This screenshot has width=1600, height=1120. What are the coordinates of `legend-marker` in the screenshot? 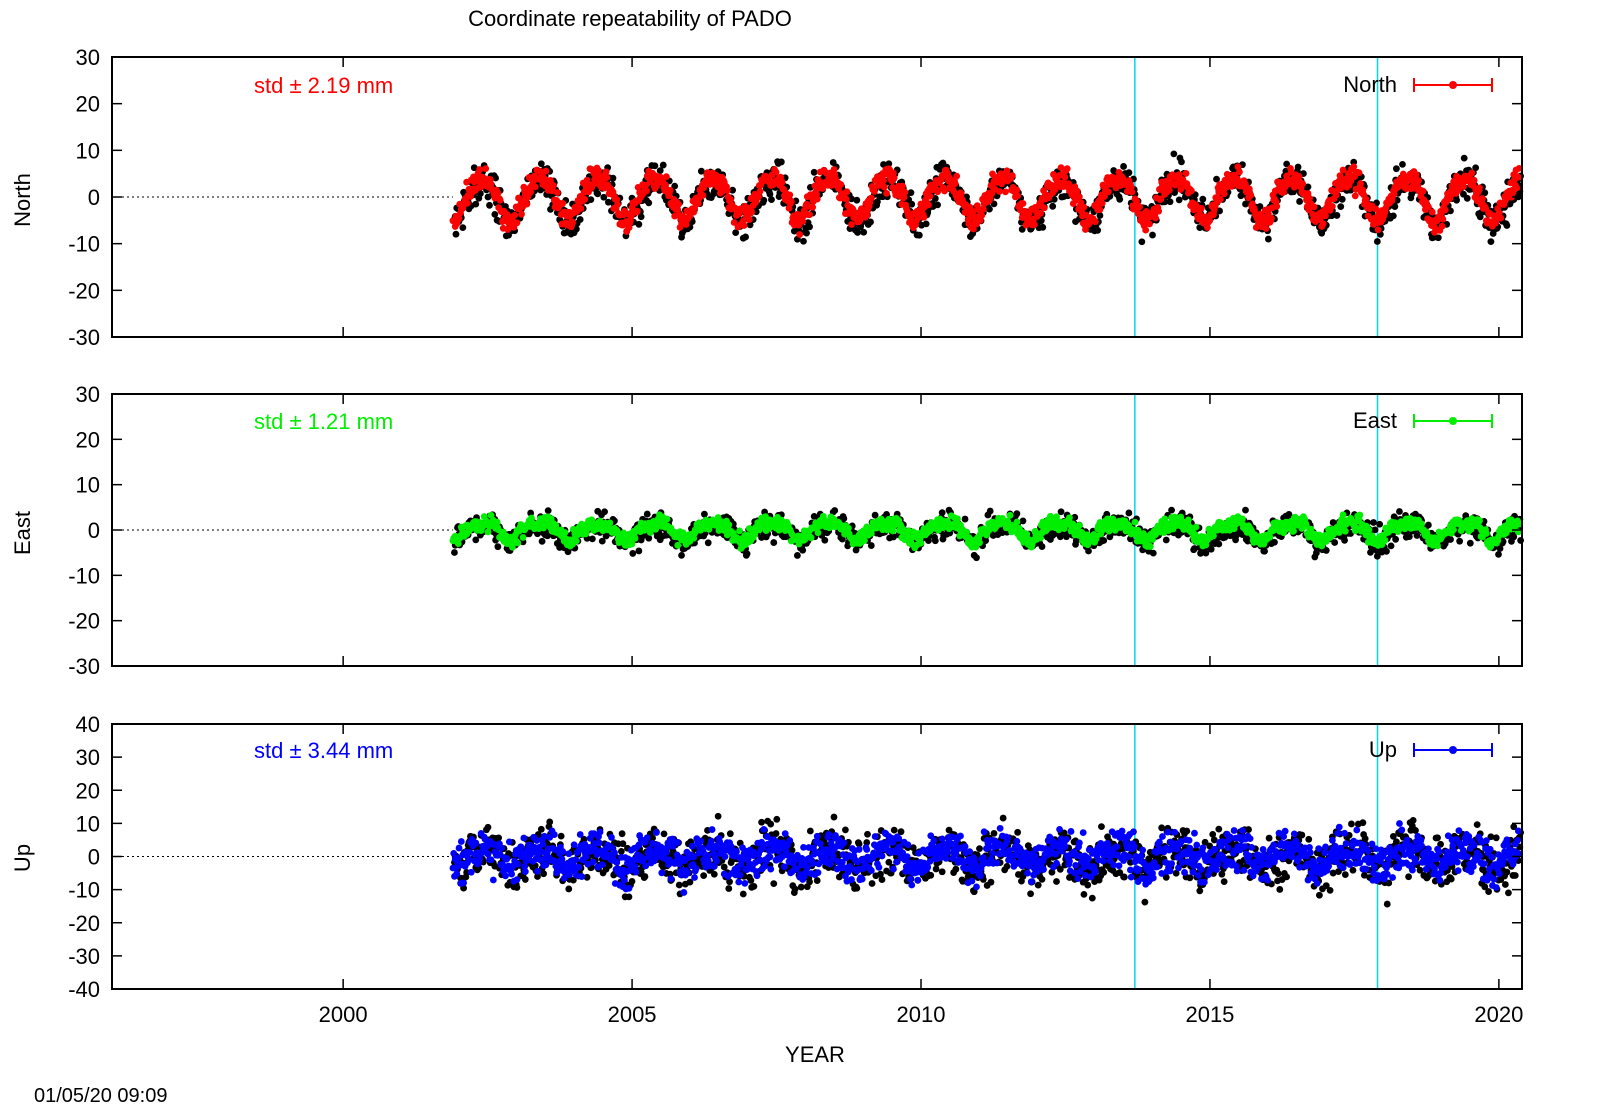 It's located at (1453, 85).